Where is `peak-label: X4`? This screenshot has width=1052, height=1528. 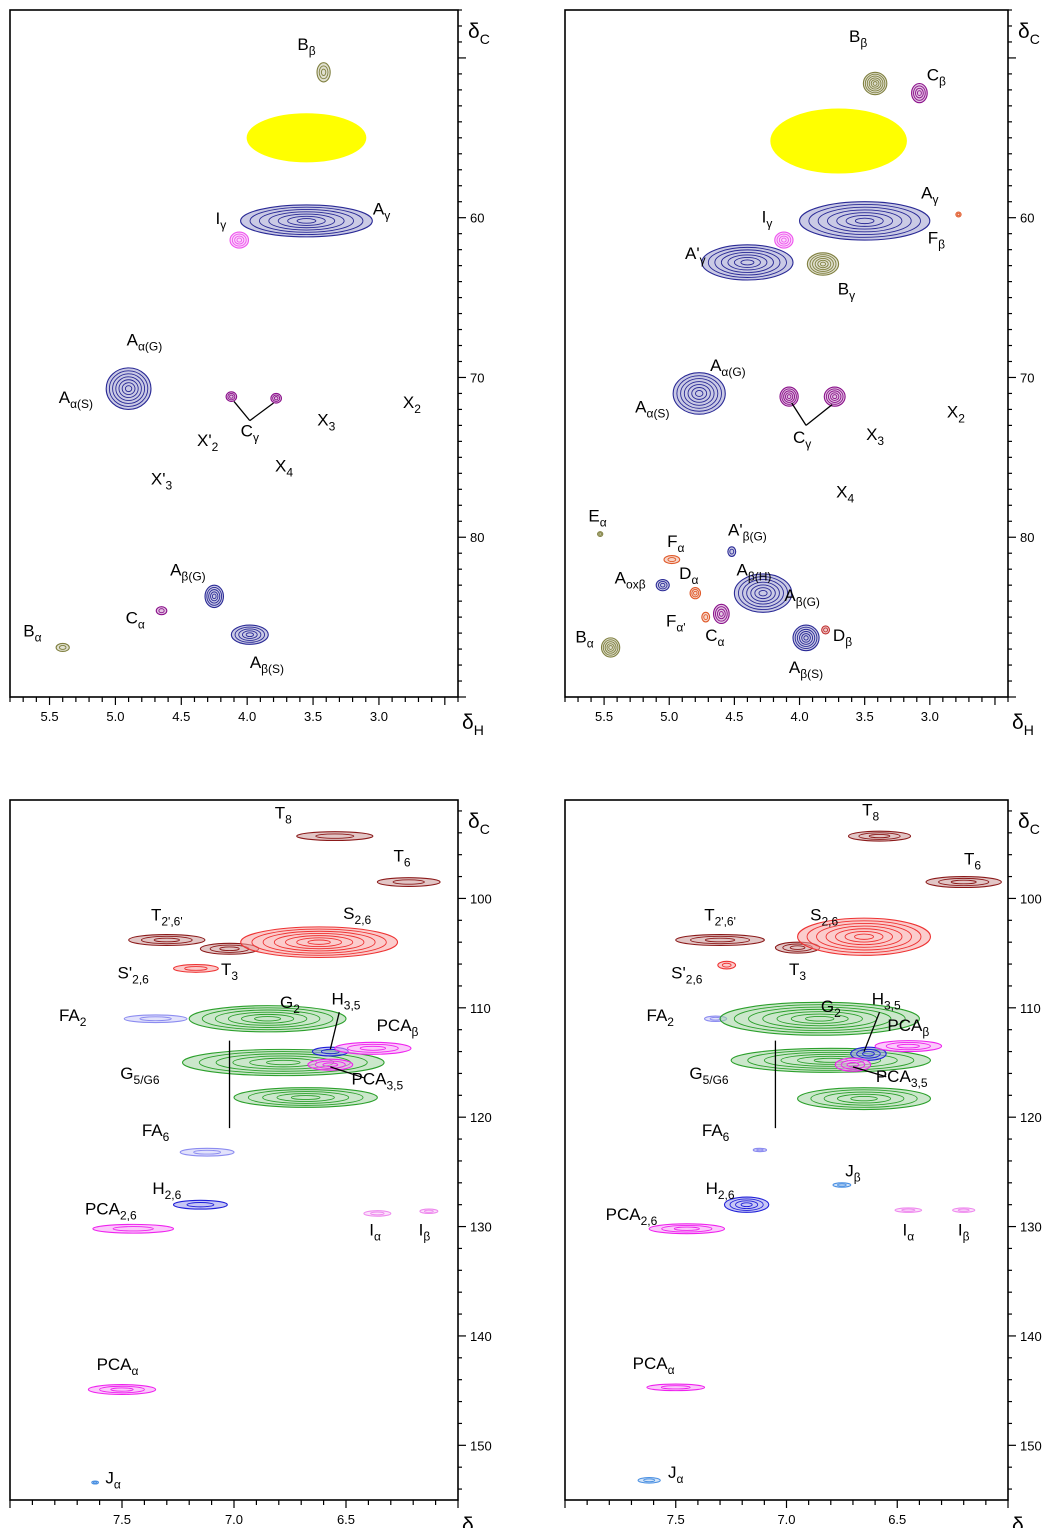 peak-label: X4 is located at coordinates (845, 493).